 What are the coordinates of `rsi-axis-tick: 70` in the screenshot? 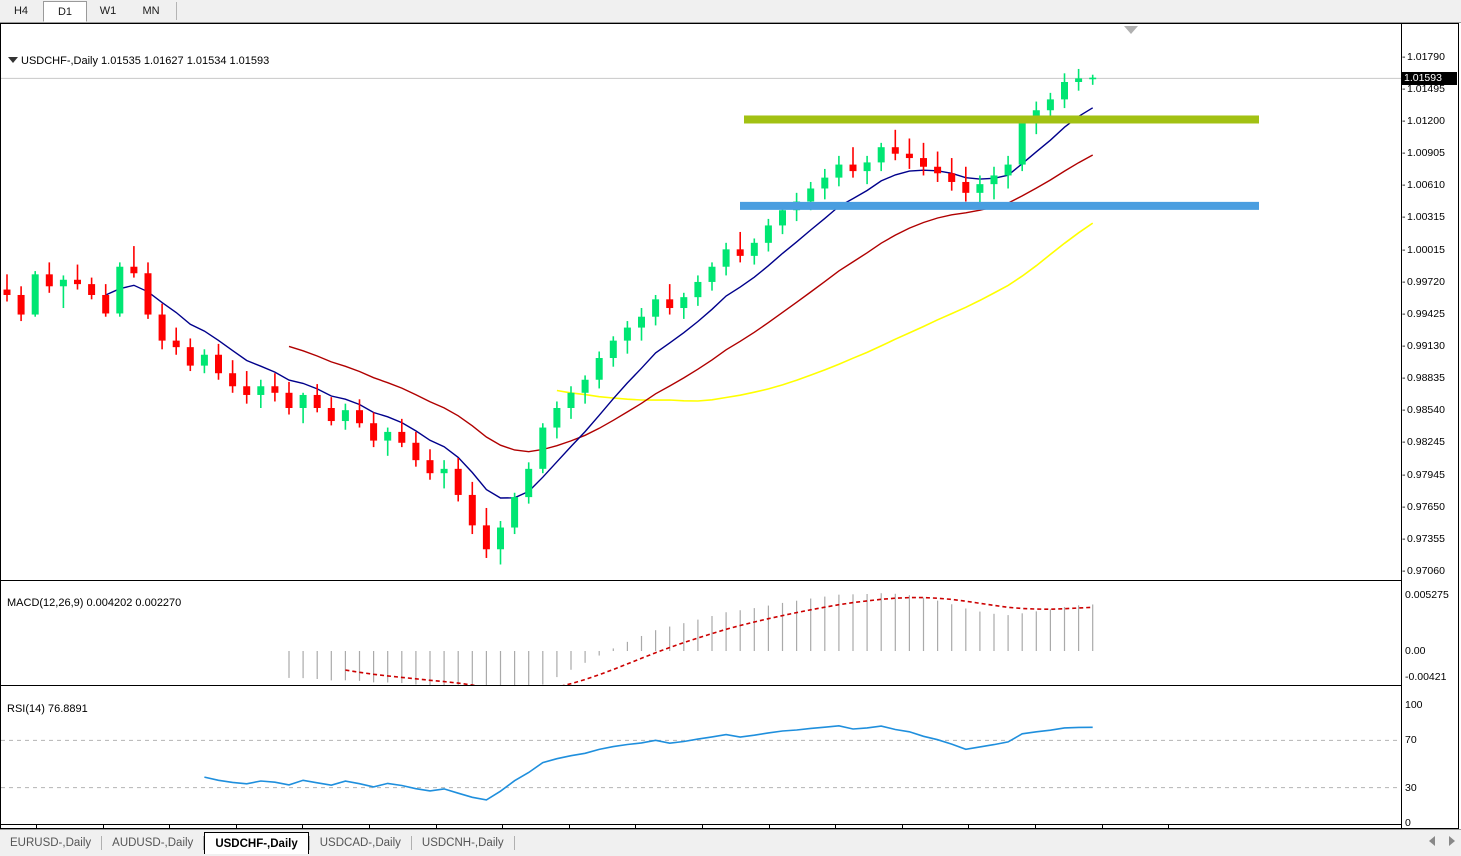 It's located at (1411, 740).